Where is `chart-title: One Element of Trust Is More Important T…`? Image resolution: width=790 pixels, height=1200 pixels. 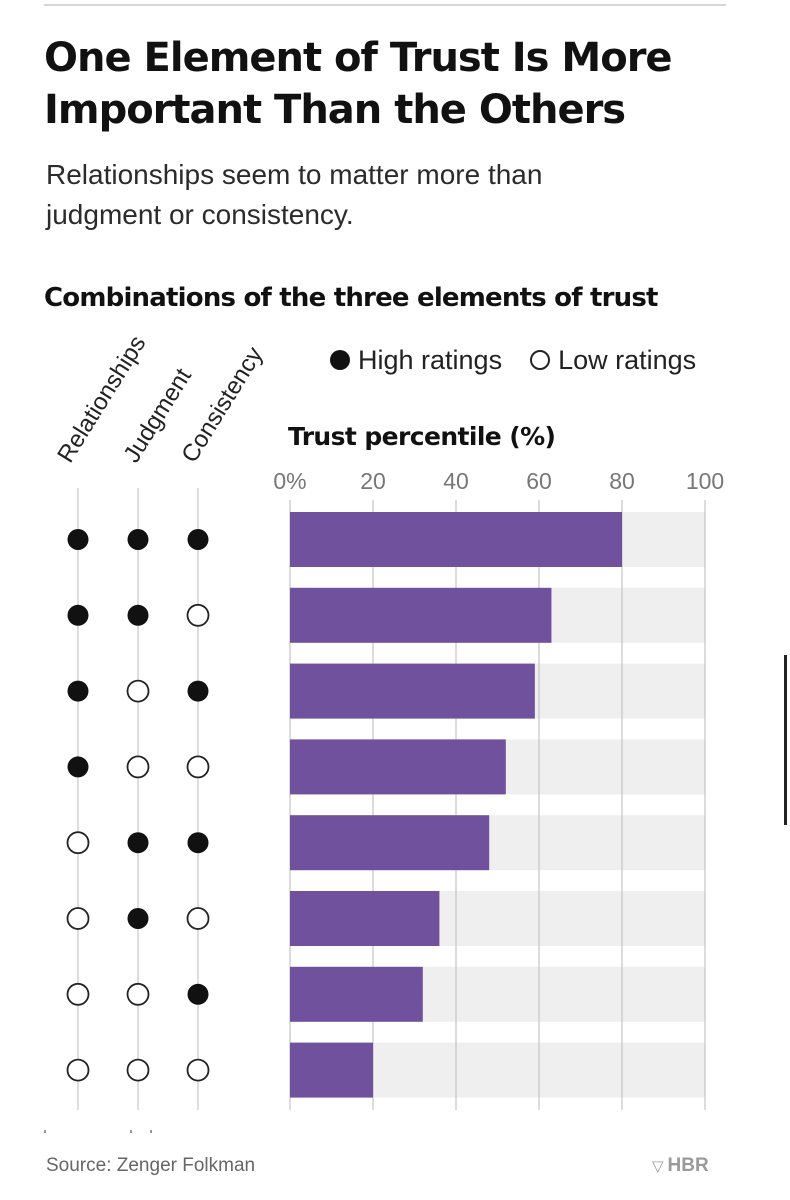 chart-title: One Element of Trust Is More Important T… is located at coordinates (358, 84).